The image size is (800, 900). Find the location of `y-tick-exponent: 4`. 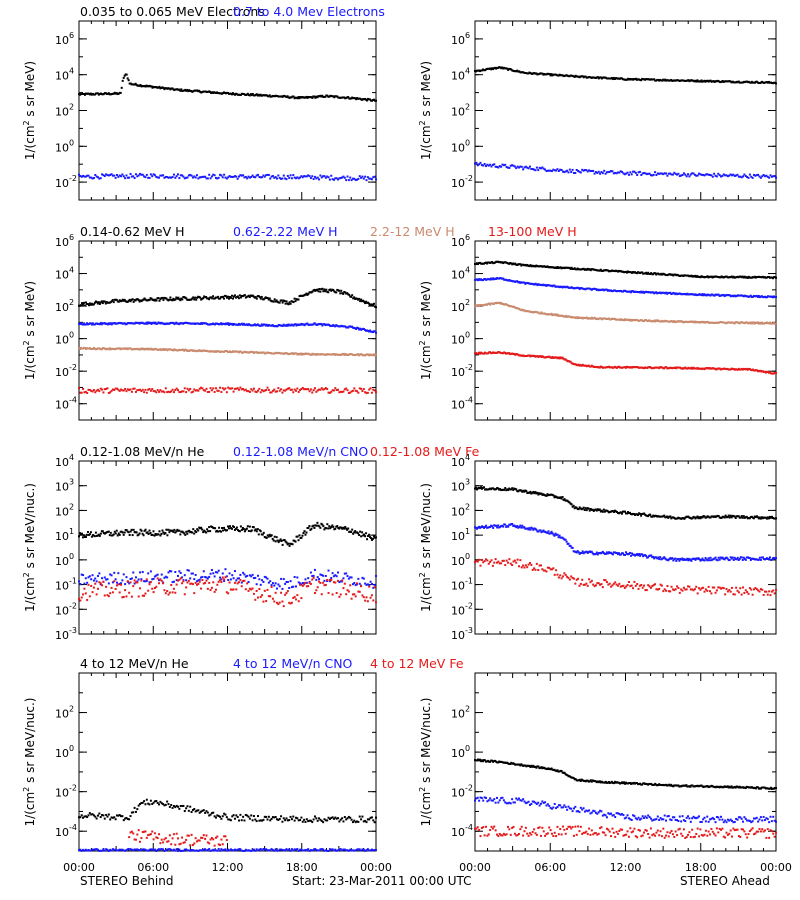

y-tick-exponent: 4 is located at coordinates (71, 270).